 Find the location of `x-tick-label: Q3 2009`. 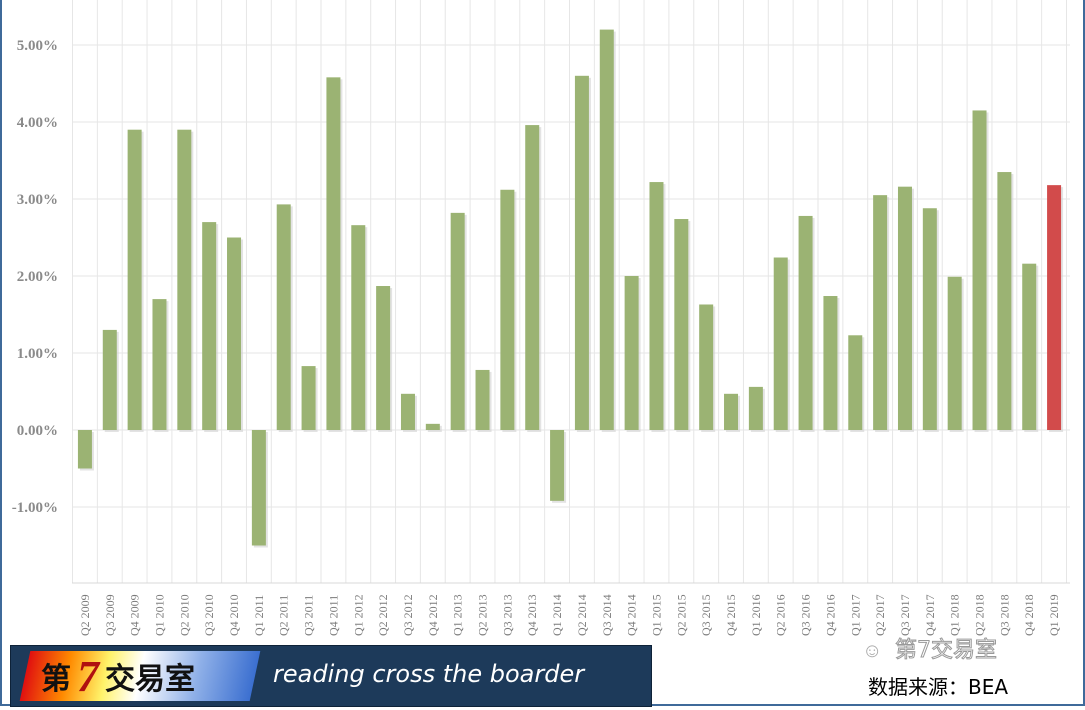

x-tick-label: Q3 2009 is located at coordinates (110, 615).